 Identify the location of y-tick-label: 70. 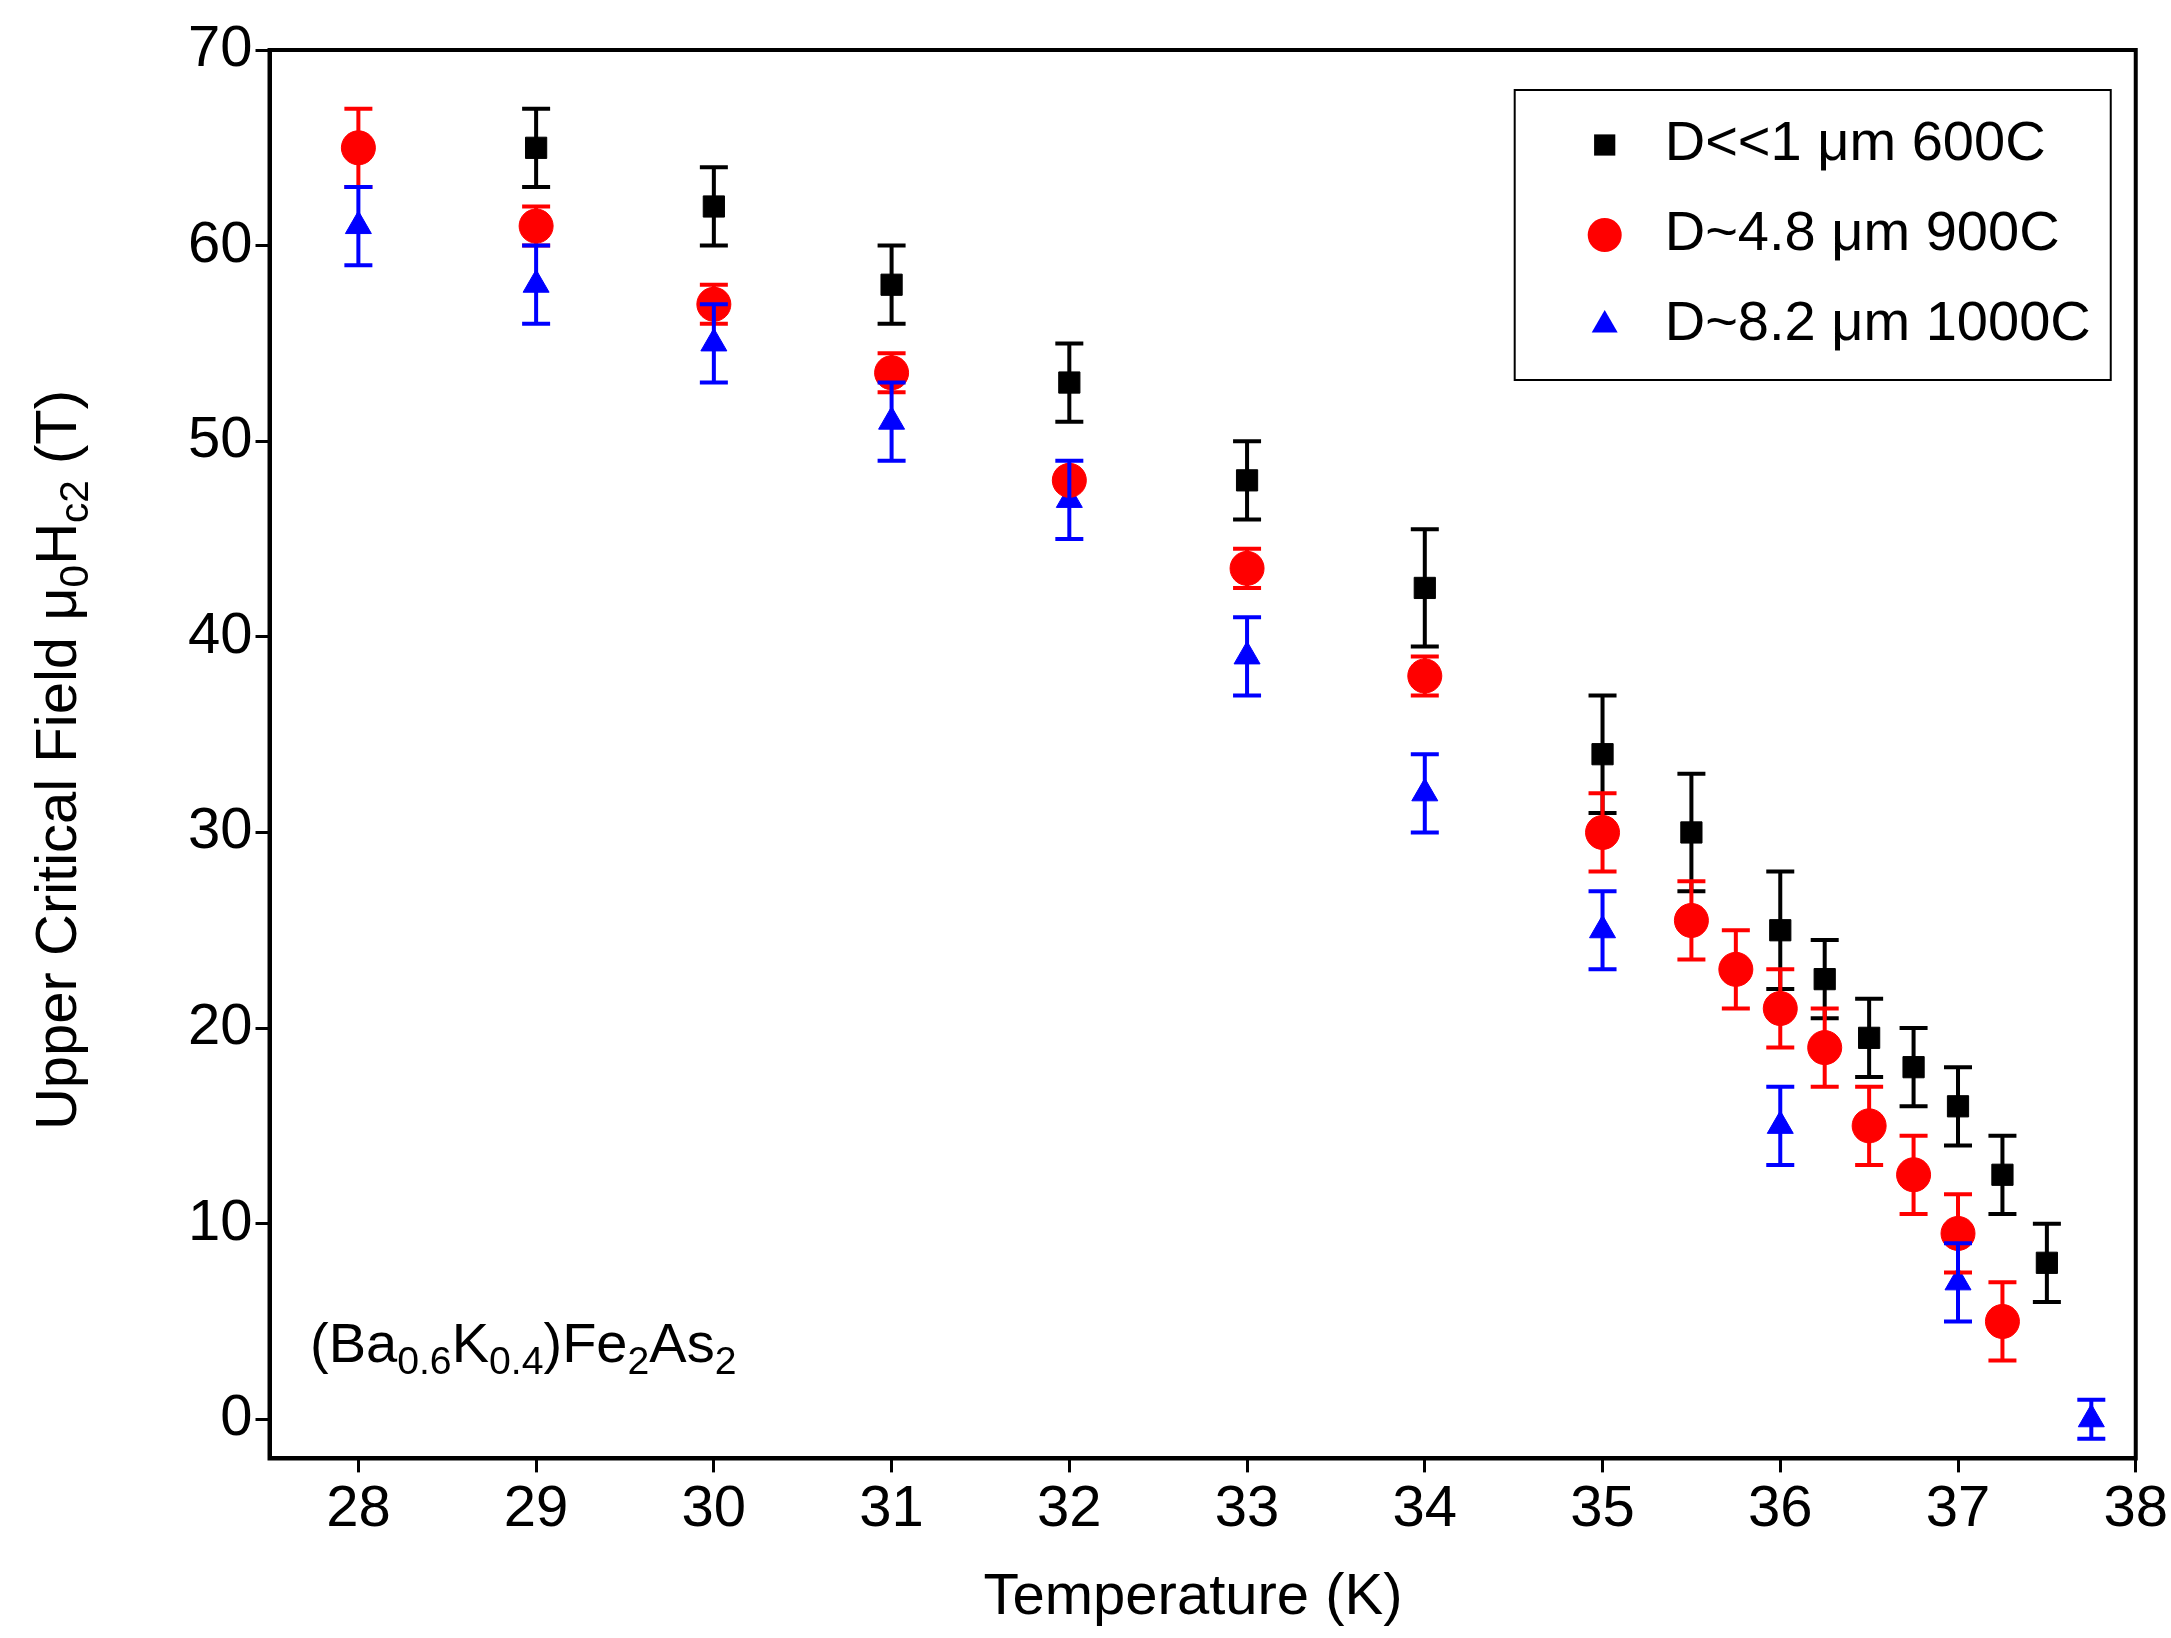
(220, 45).